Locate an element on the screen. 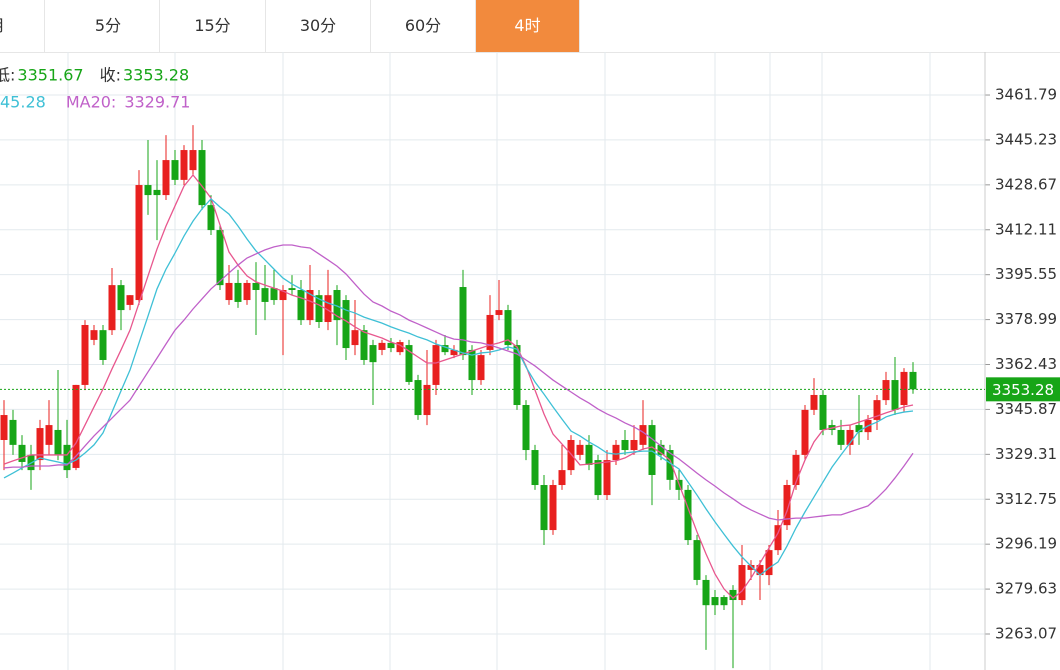  period-tab: 4时 is located at coordinates (528, 26).